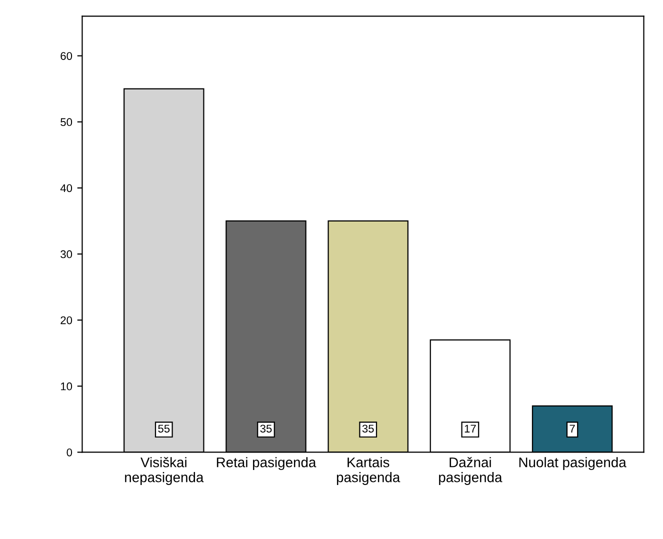 This screenshot has width=663, height=539. I want to click on x-tick-label: Dažnai pasigenda, so click(470, 471).